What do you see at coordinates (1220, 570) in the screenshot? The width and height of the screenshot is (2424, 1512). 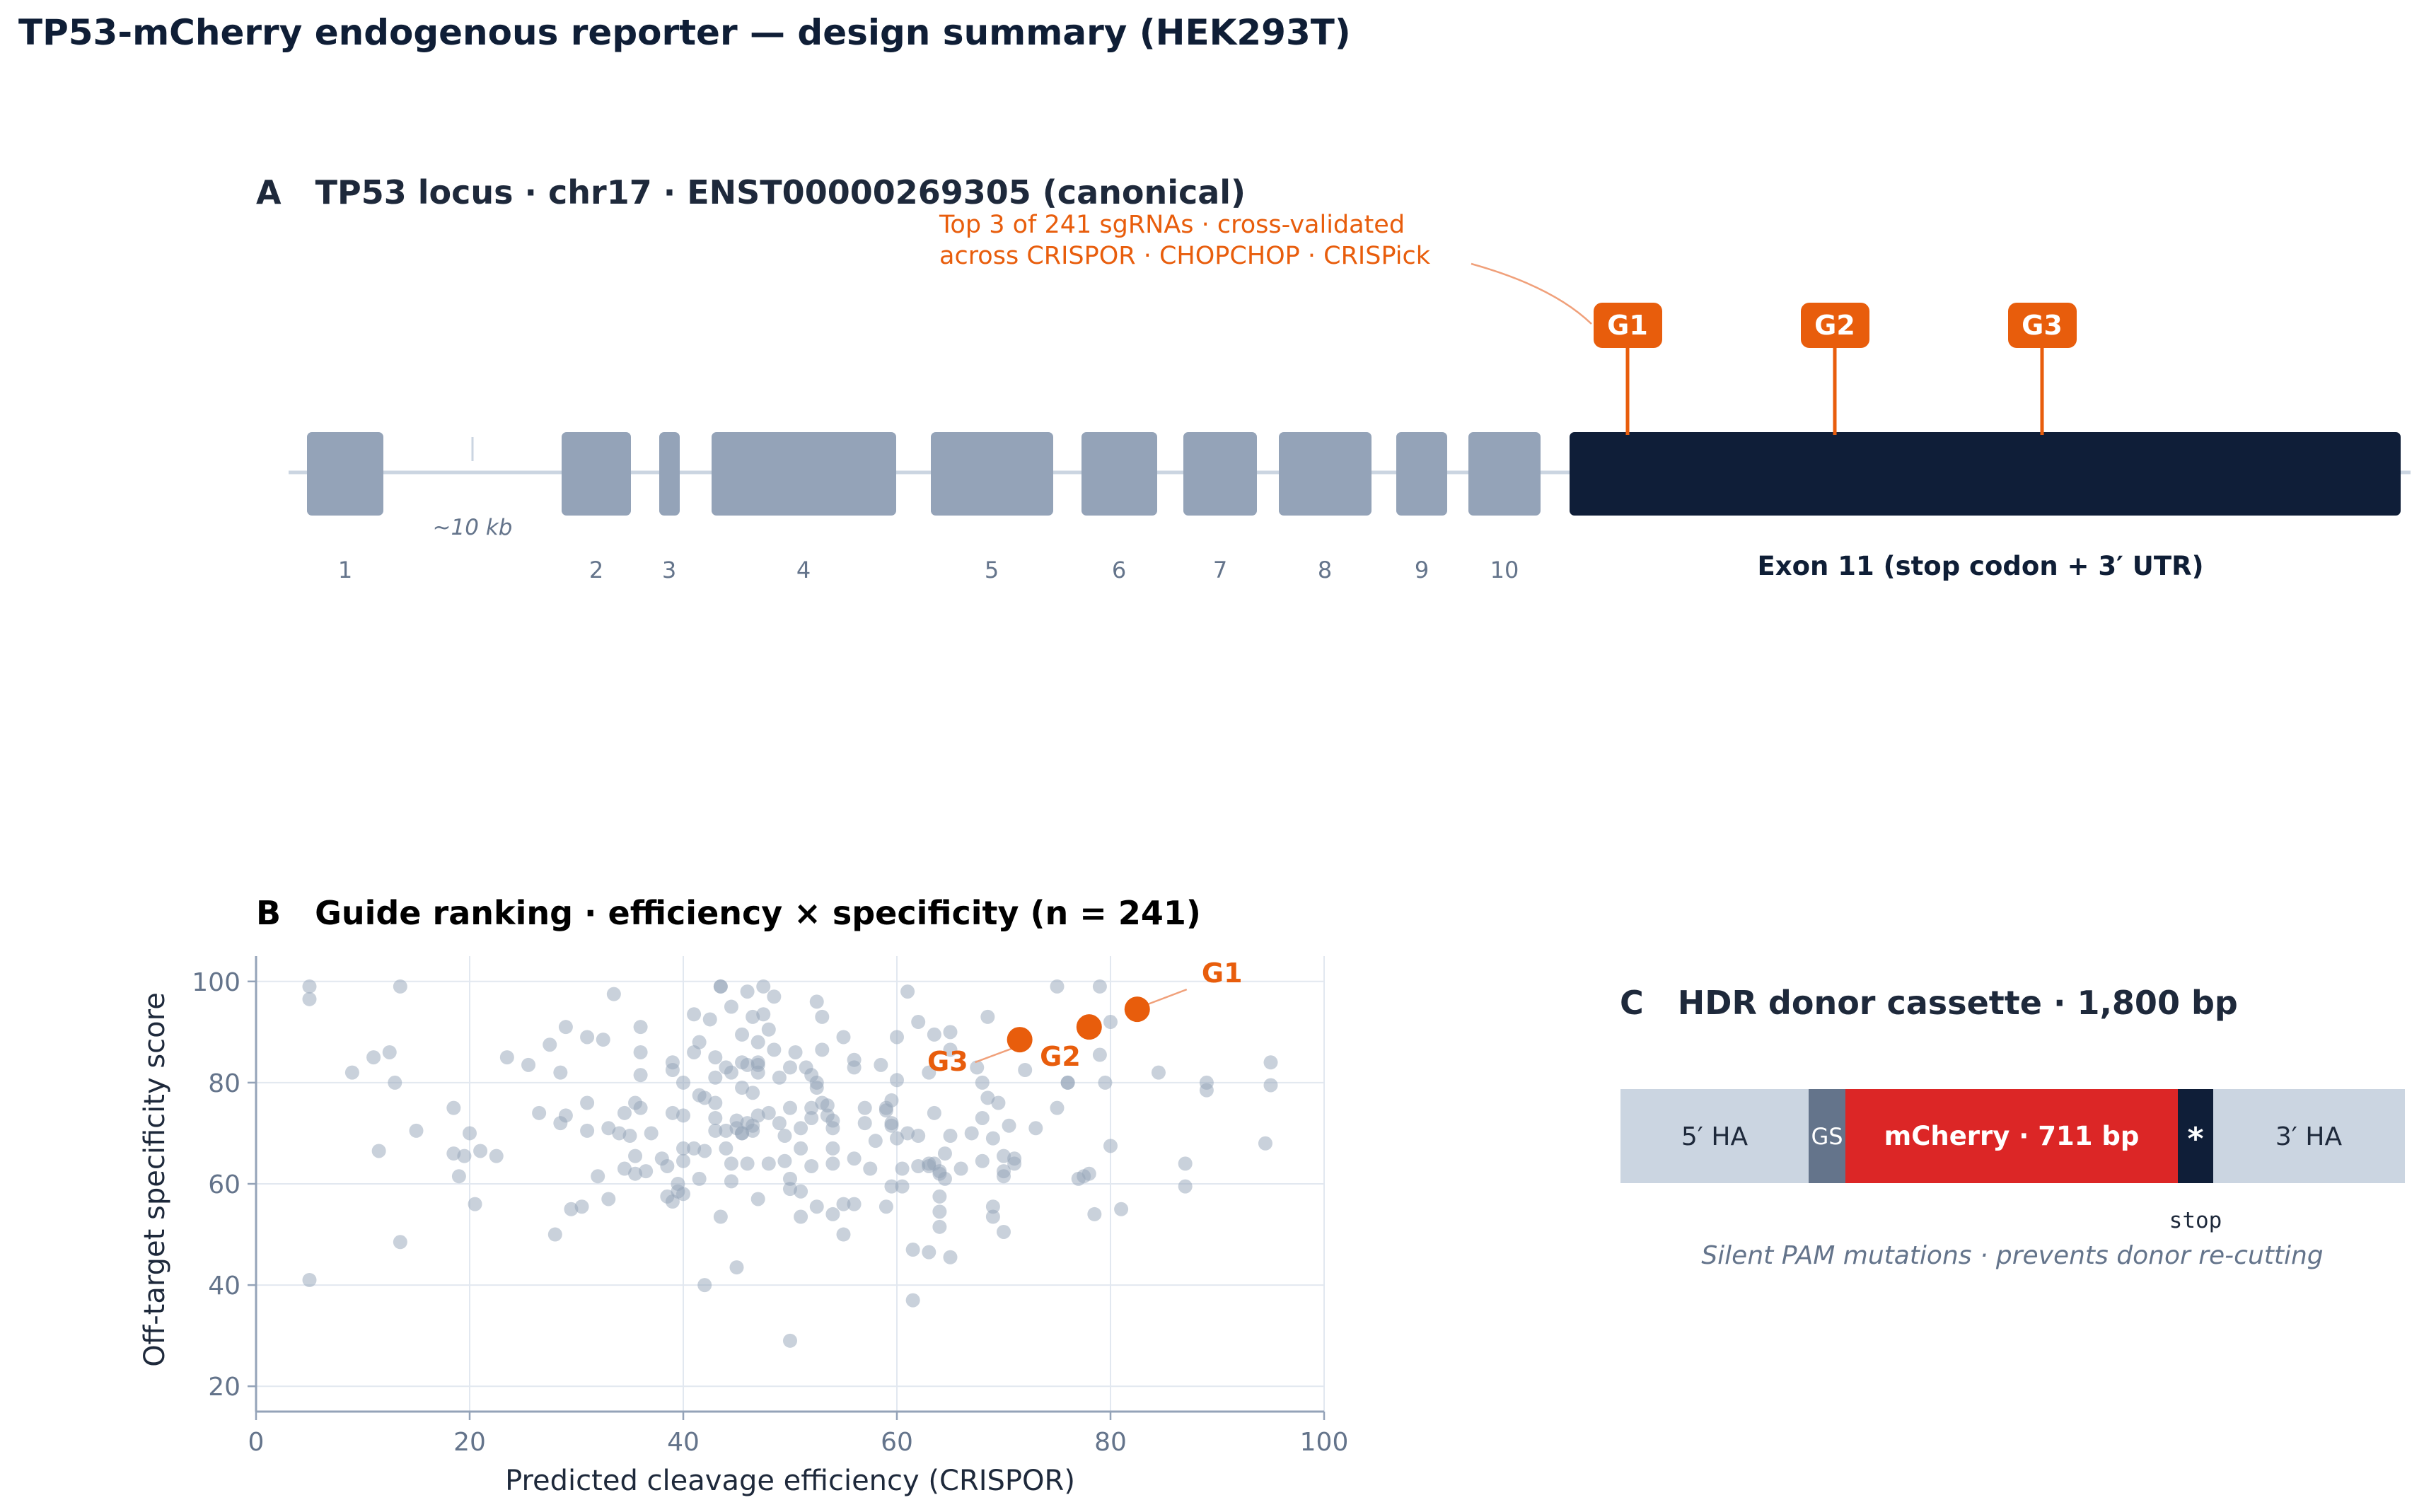 I see `exon-label: 7` at bounding box center [1220, 570].